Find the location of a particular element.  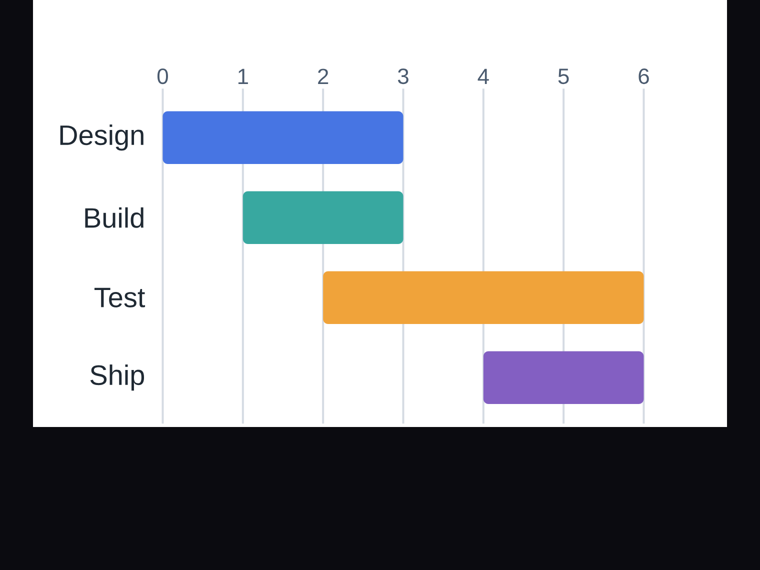

x-tick-label: 1 is located at coordinates (243, 76).